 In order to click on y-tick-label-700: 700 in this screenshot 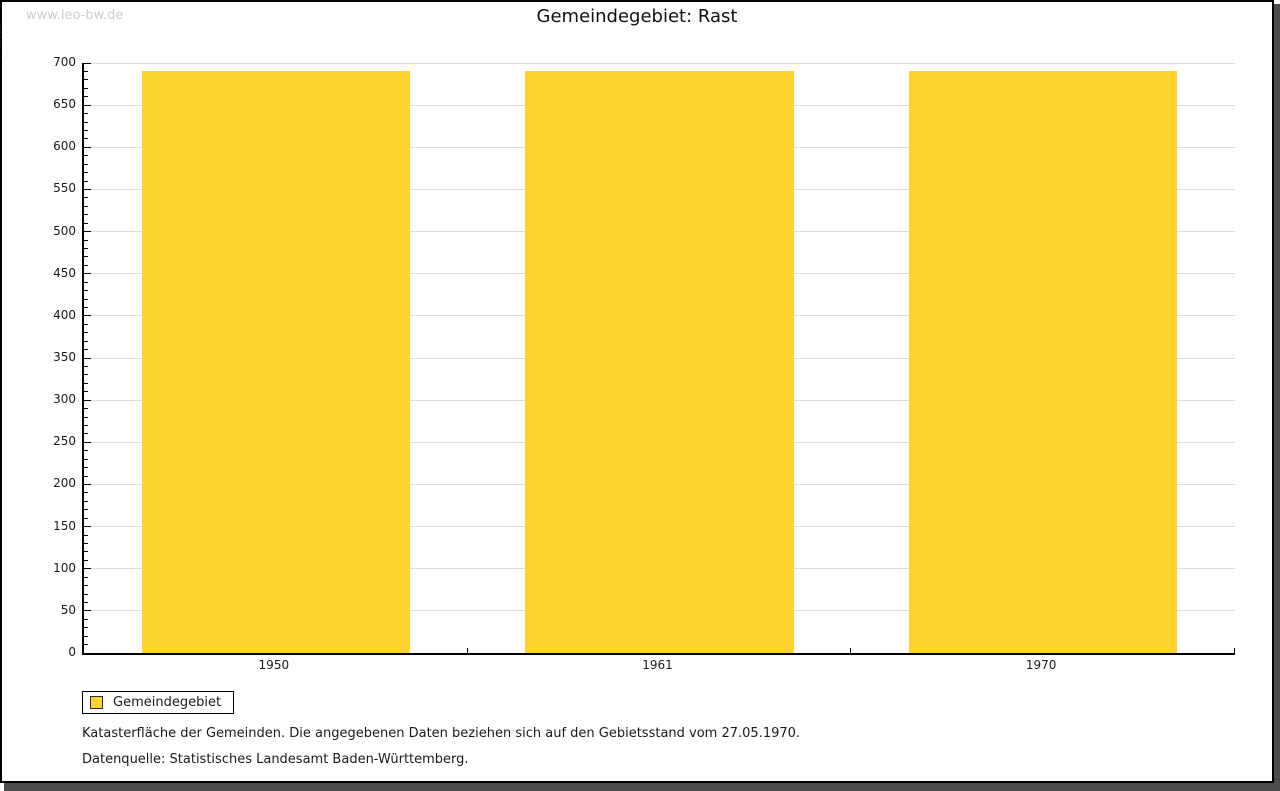, I will do `click(64, 62)`.